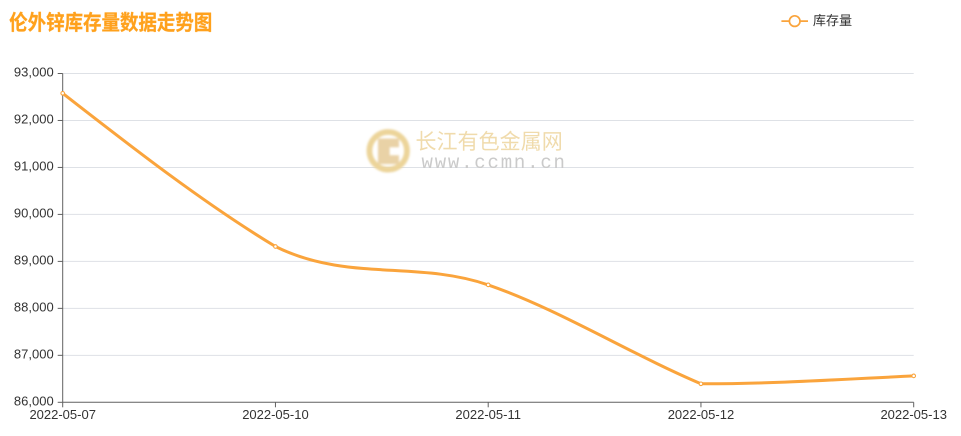  Describe the element at coordinates (34, 72) in the screenshot. I see `svg-text: 93,000` at that location.